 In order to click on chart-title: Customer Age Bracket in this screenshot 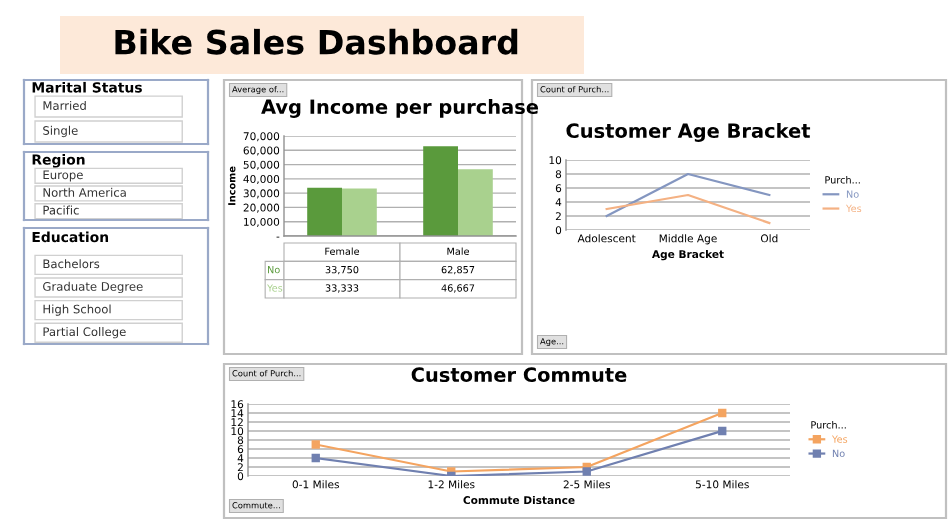, I will do `click(688, 132)`.